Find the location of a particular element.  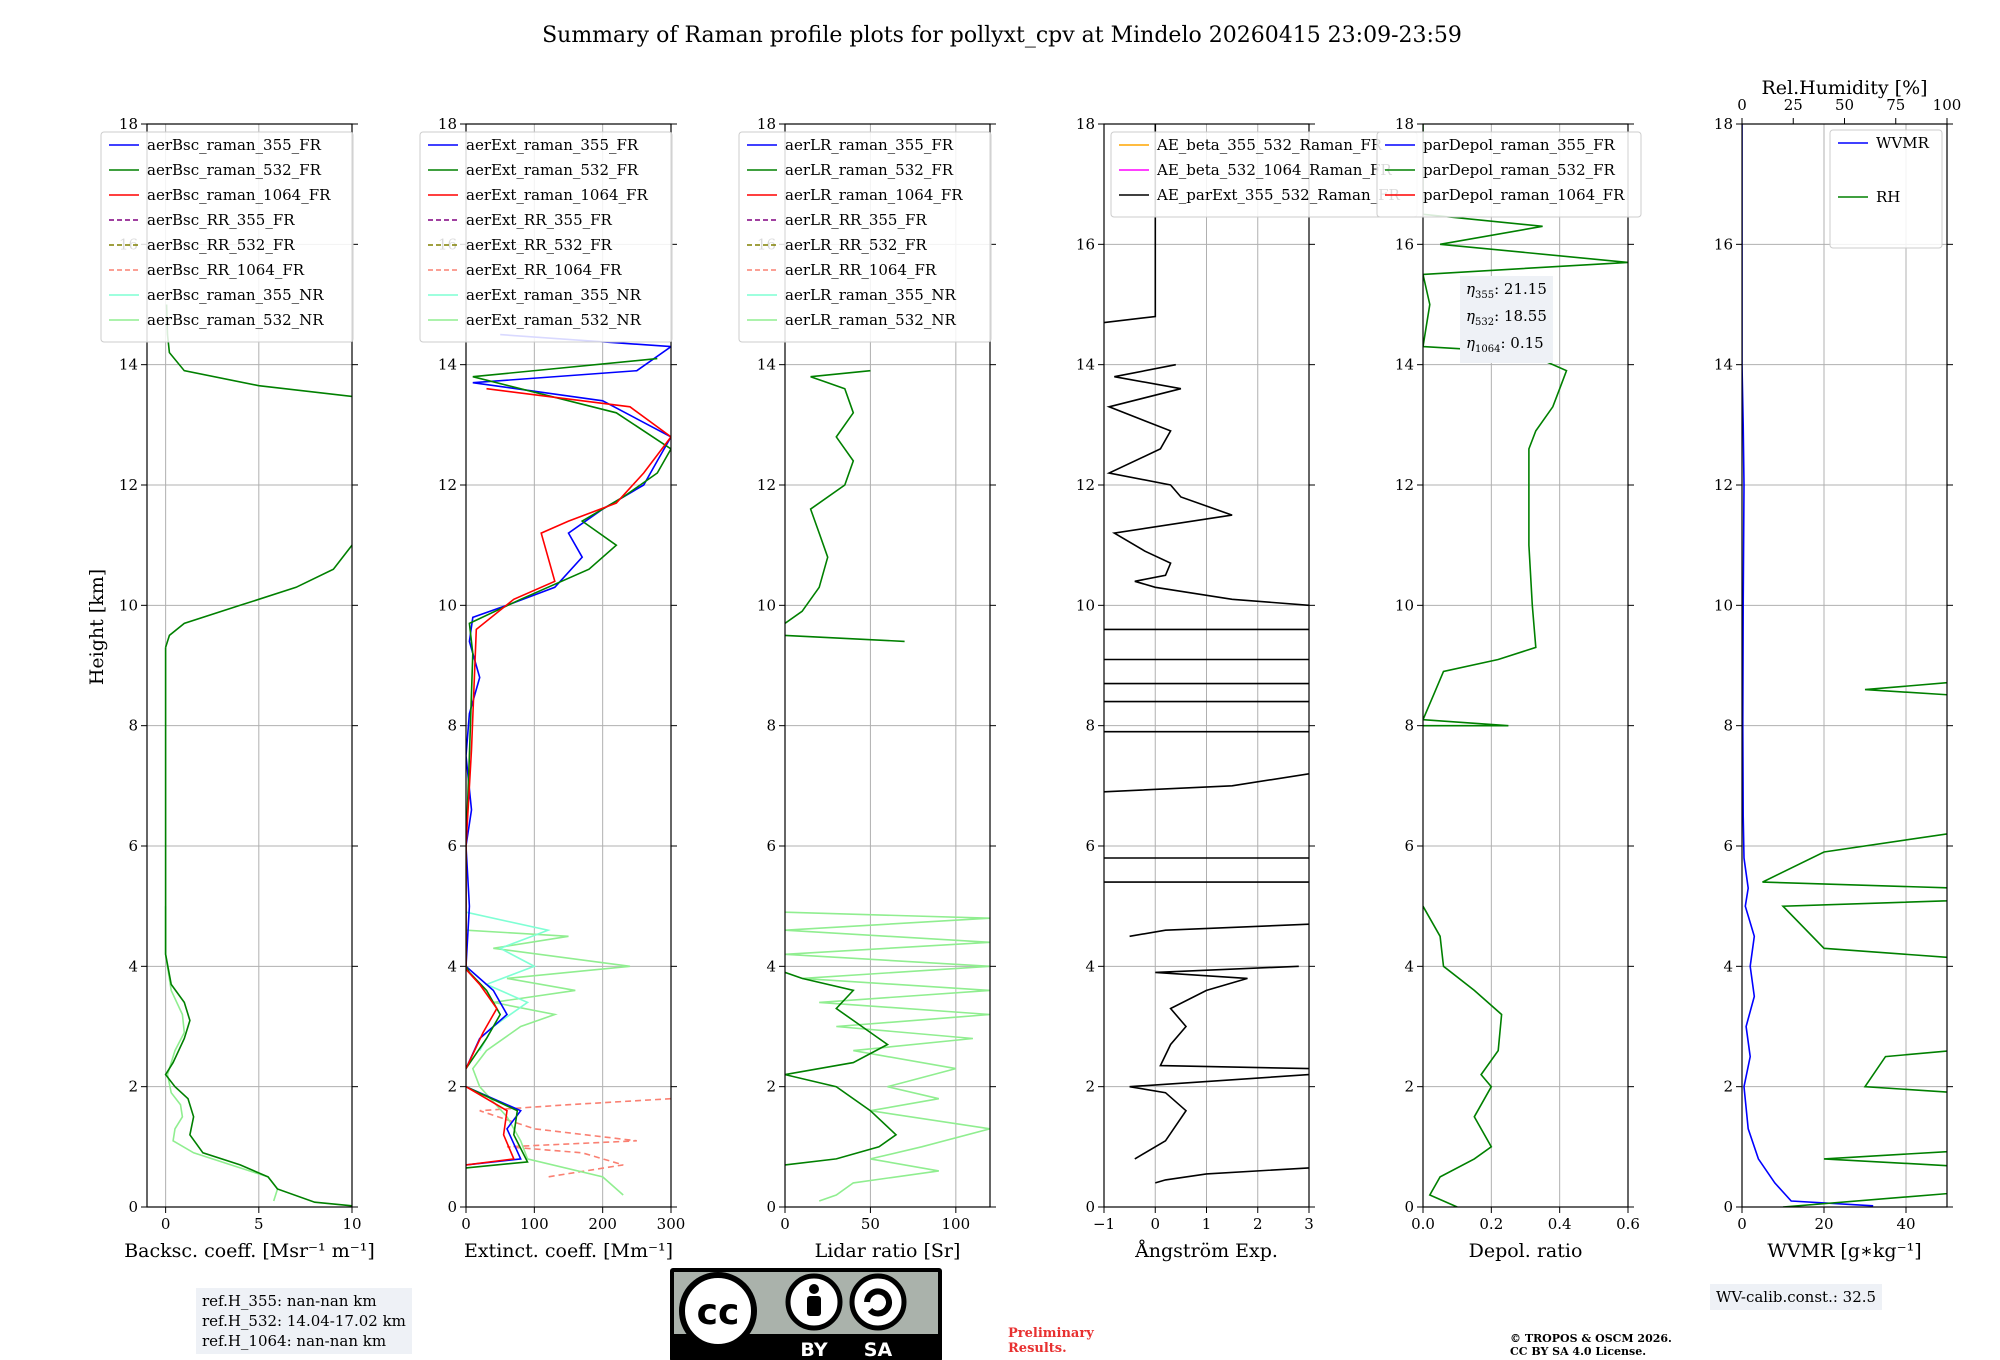

series-line-aerLR_raman_532_NR is located at coordinates (887, 1056).